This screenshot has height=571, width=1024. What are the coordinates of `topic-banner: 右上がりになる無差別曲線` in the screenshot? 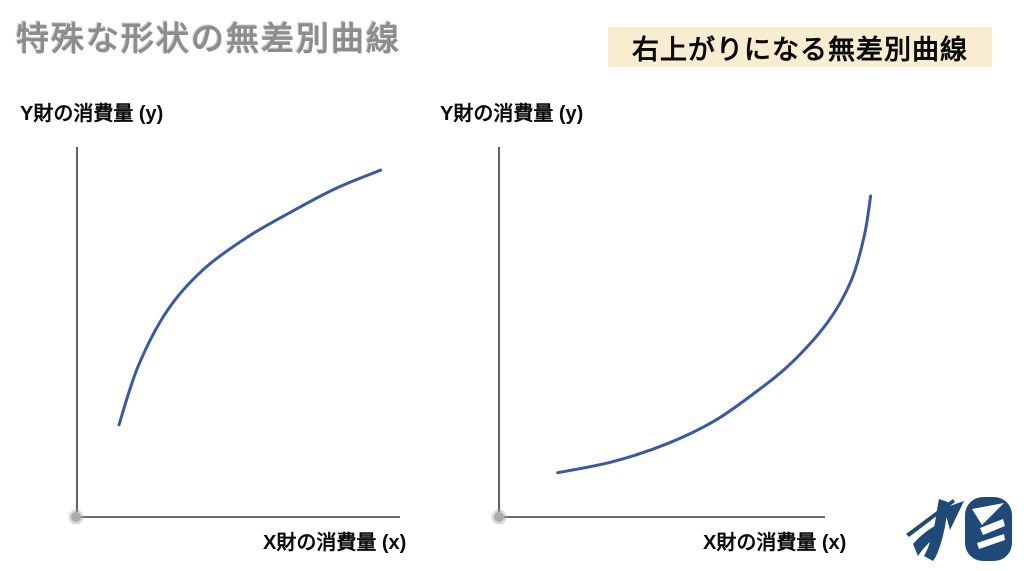 It's located at (800, 47).